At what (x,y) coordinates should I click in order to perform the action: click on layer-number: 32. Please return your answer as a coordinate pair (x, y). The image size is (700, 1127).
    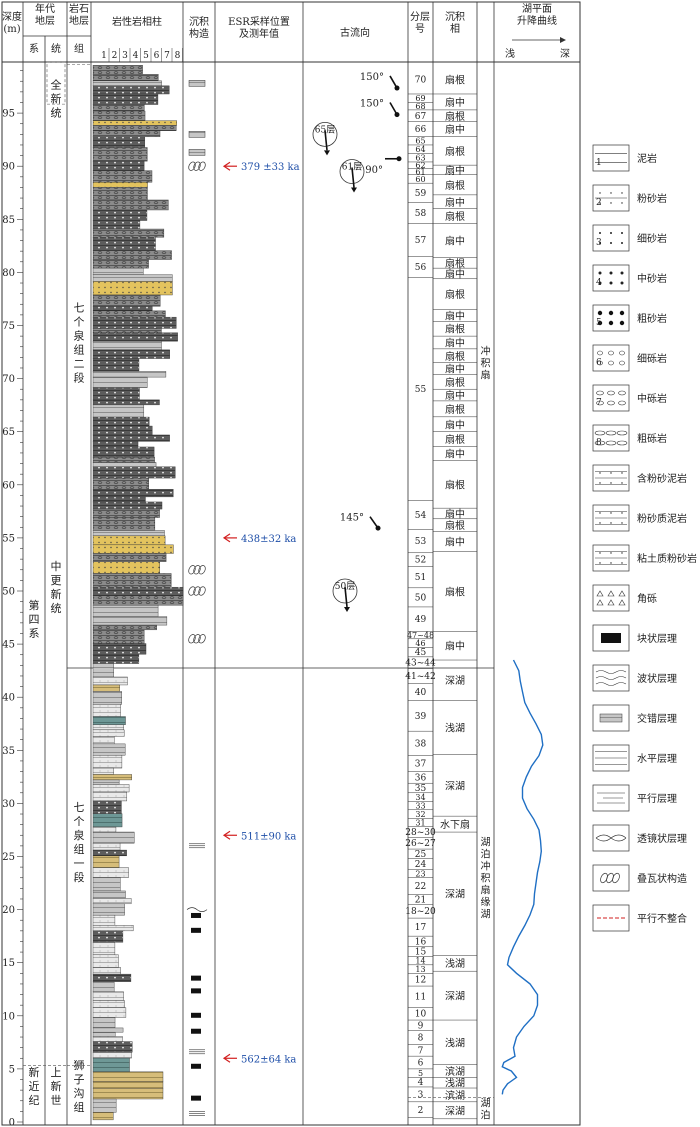
    Looking at the image, I should click on (420, 814).